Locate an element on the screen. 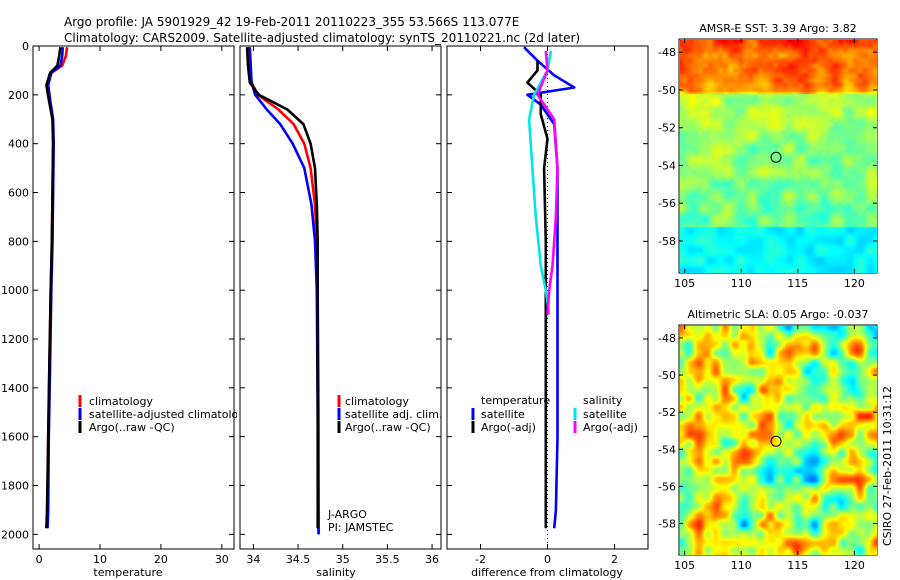 This screenshot has width=900, height=580. sla-map-title: Altimetric SLA: 0.05 Argo: -0.037 is located at coordinates (778, 314).